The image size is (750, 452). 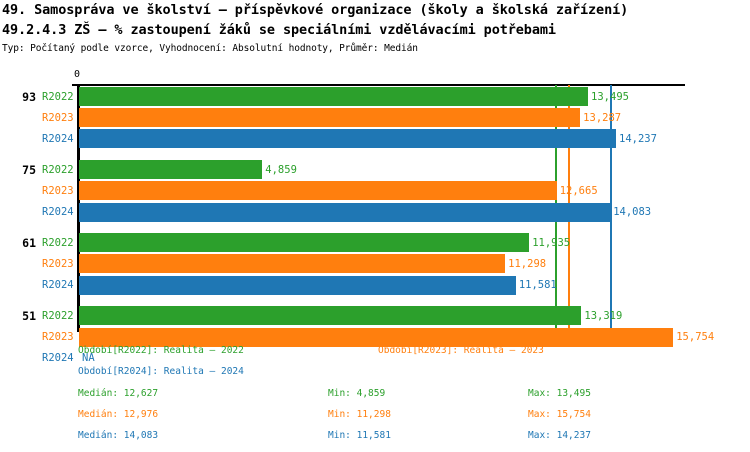 I want to click on legend-entry: Období[R2024]: Realita – 2024, so click(x=161, y=371).